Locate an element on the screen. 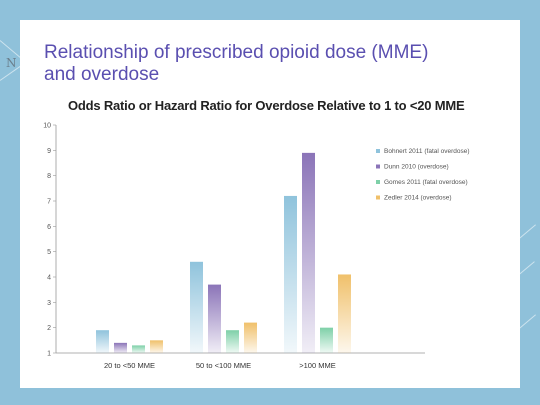 The height and width of the screenshot is (405, 540). x-category-label: 50 to <100 MME is located at coordinates (223, 365).